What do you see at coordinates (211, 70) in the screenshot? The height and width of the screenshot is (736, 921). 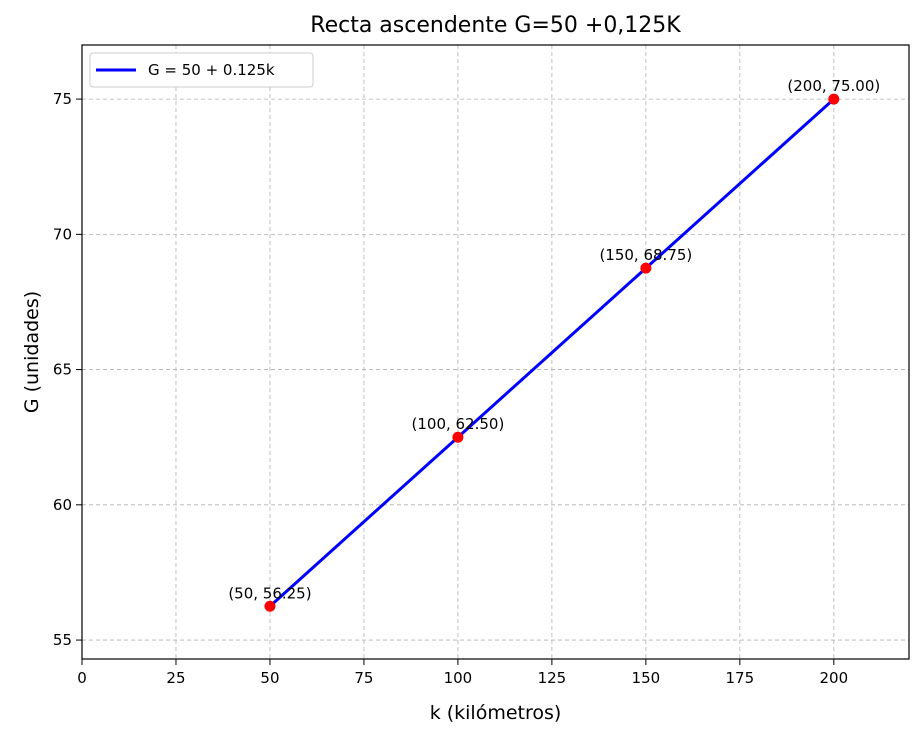 I see `legend-entry: G = 50 + 0.125k` at bounding box center [211, 70].